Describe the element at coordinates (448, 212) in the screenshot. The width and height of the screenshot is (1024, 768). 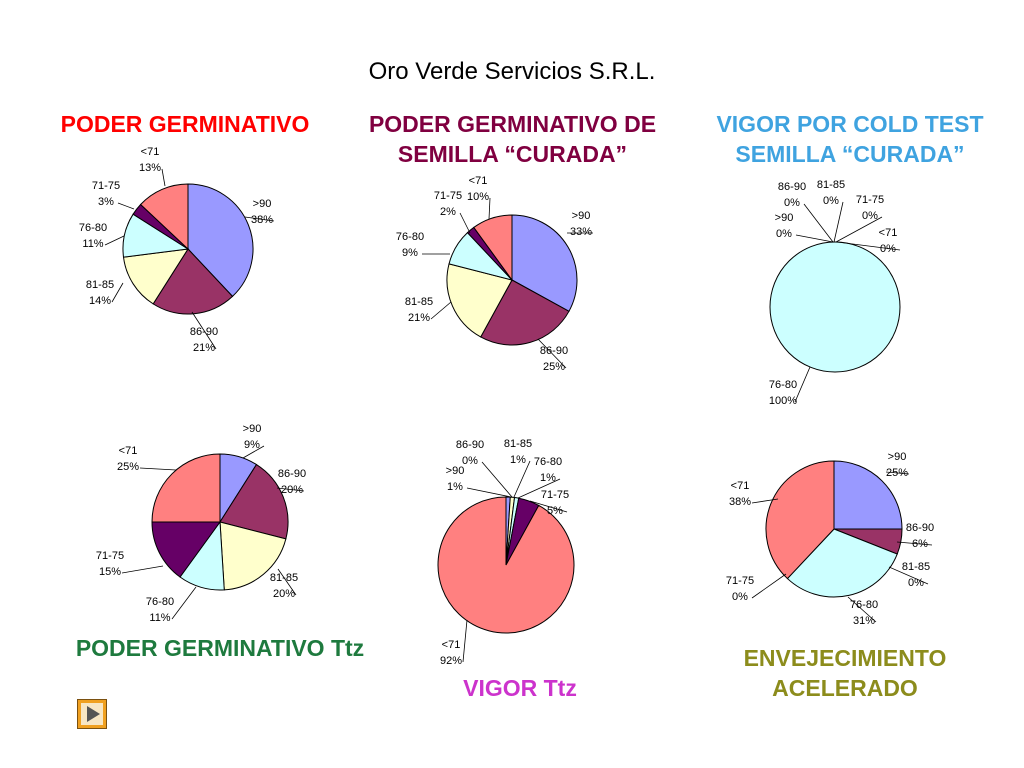
I see `slice-label-percent: 2%` at that location.